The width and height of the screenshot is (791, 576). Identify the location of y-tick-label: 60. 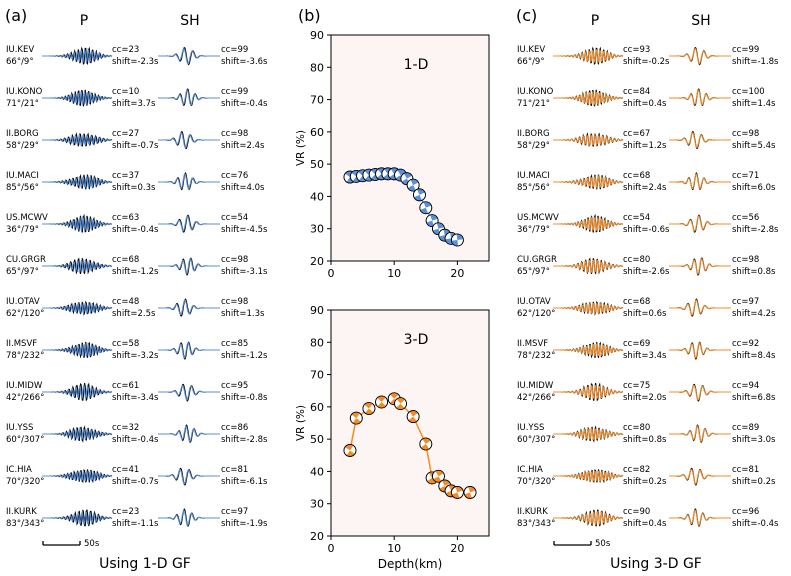
(317, 132).